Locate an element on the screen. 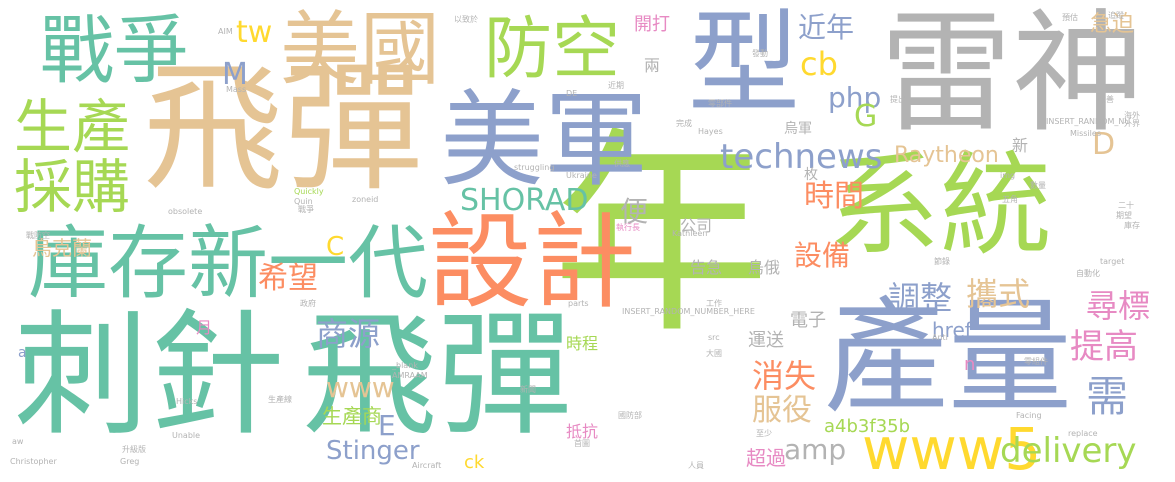 This screenshot has height=482, width=1175. word-greg: Greg is located at coordinates (130, 461).